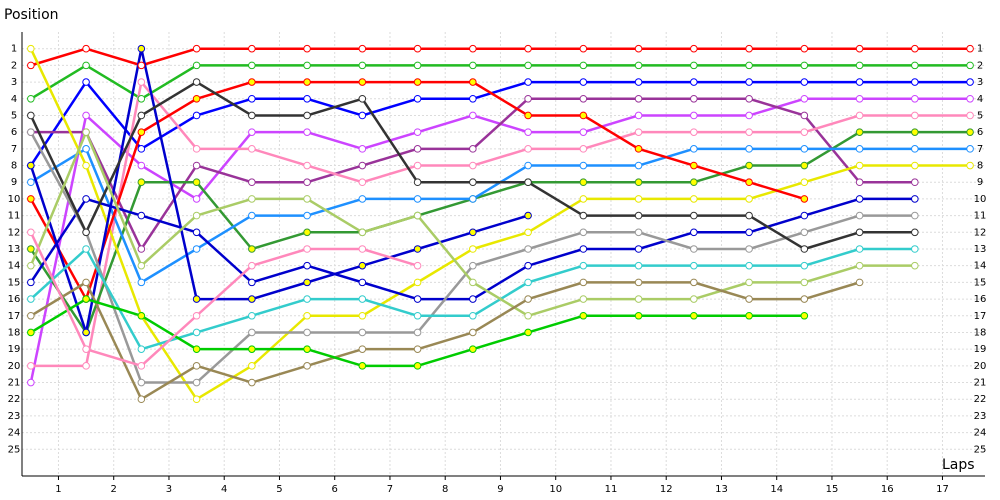 This screenshot has width=1000, height=500. Describe the element at coordinates (14, 433) in the screenshot. I see `y-tick-label: 24` at that location.